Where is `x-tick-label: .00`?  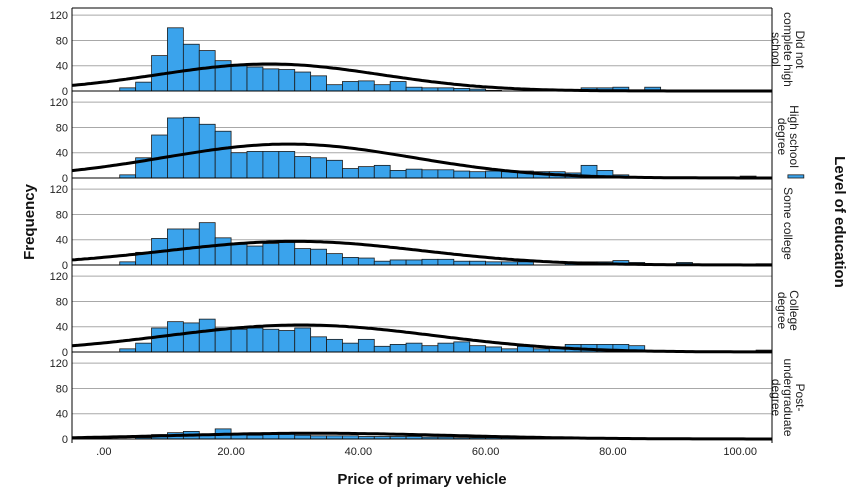
x-tick-label: .00 is located at coordinates (103, 452).